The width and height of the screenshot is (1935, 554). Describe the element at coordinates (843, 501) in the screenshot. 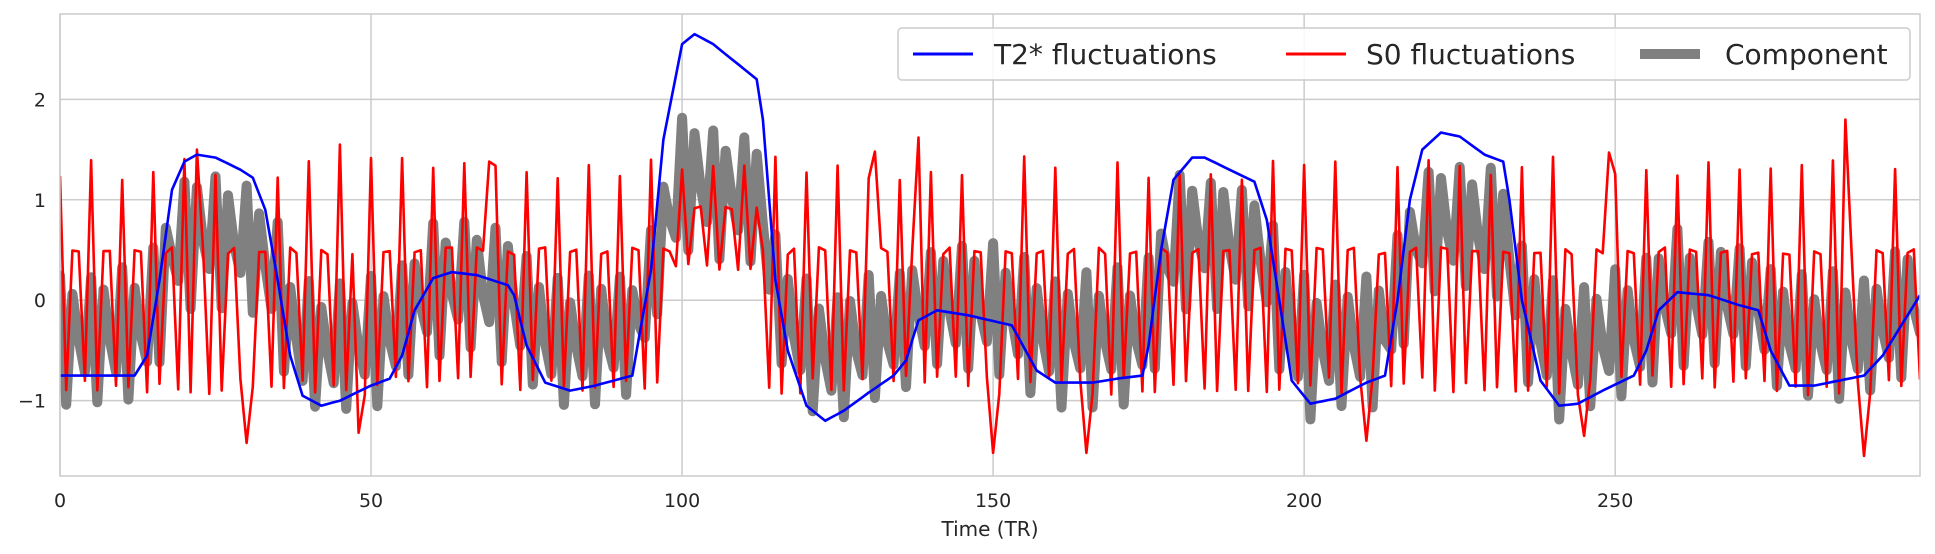

I see `x-tick-labels: 0 50 100 150 200 250` at that location.